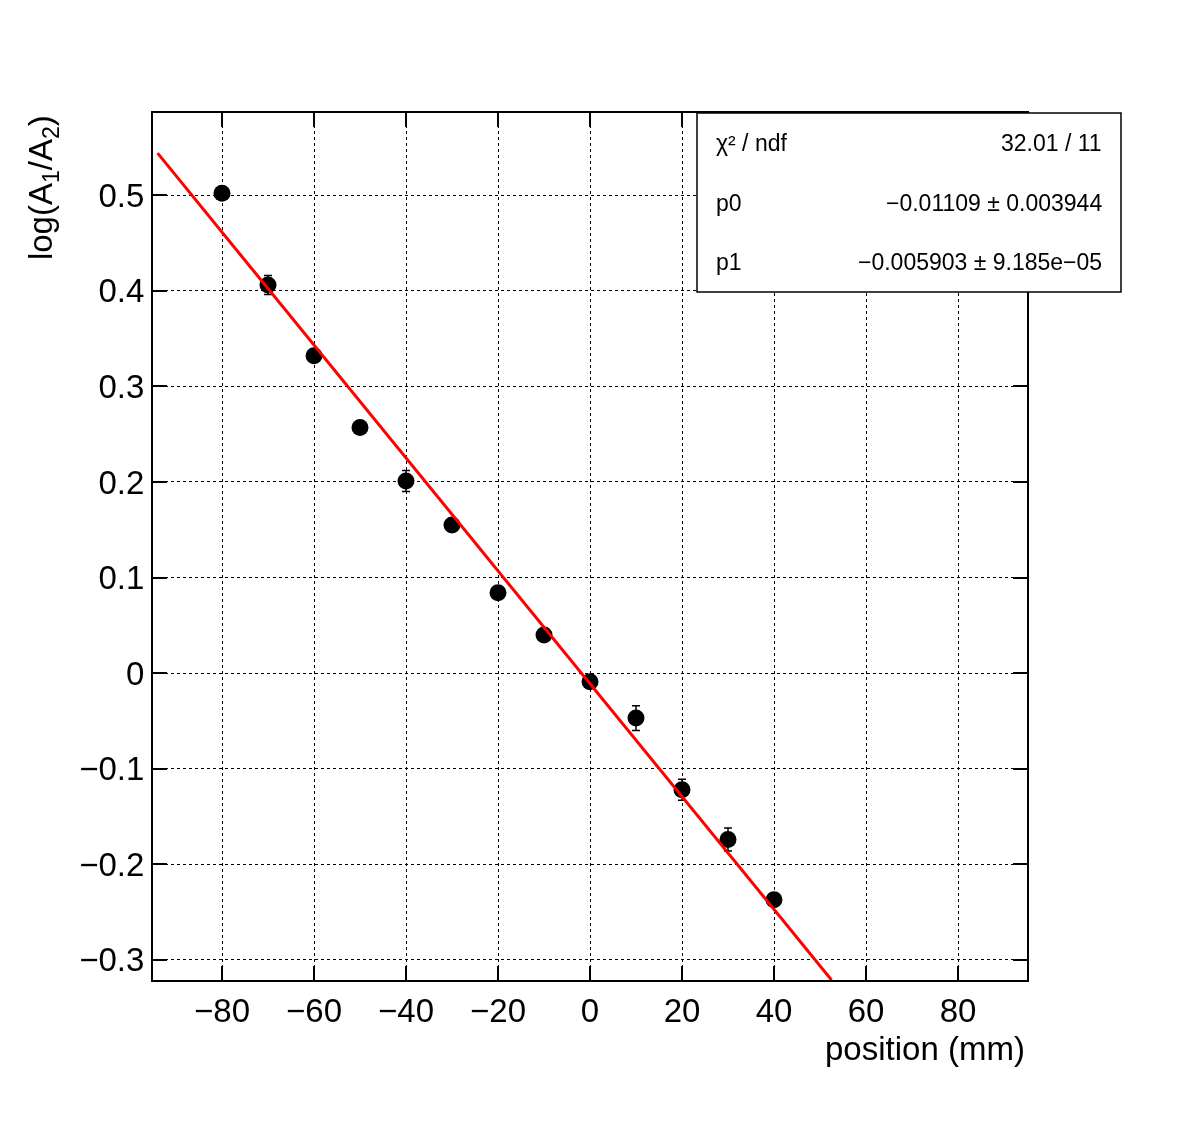  What do you see at coordinates (498, 1010) in the screenshot?
I see `x-tick-label: −20` at bounding box center [498, 1010].